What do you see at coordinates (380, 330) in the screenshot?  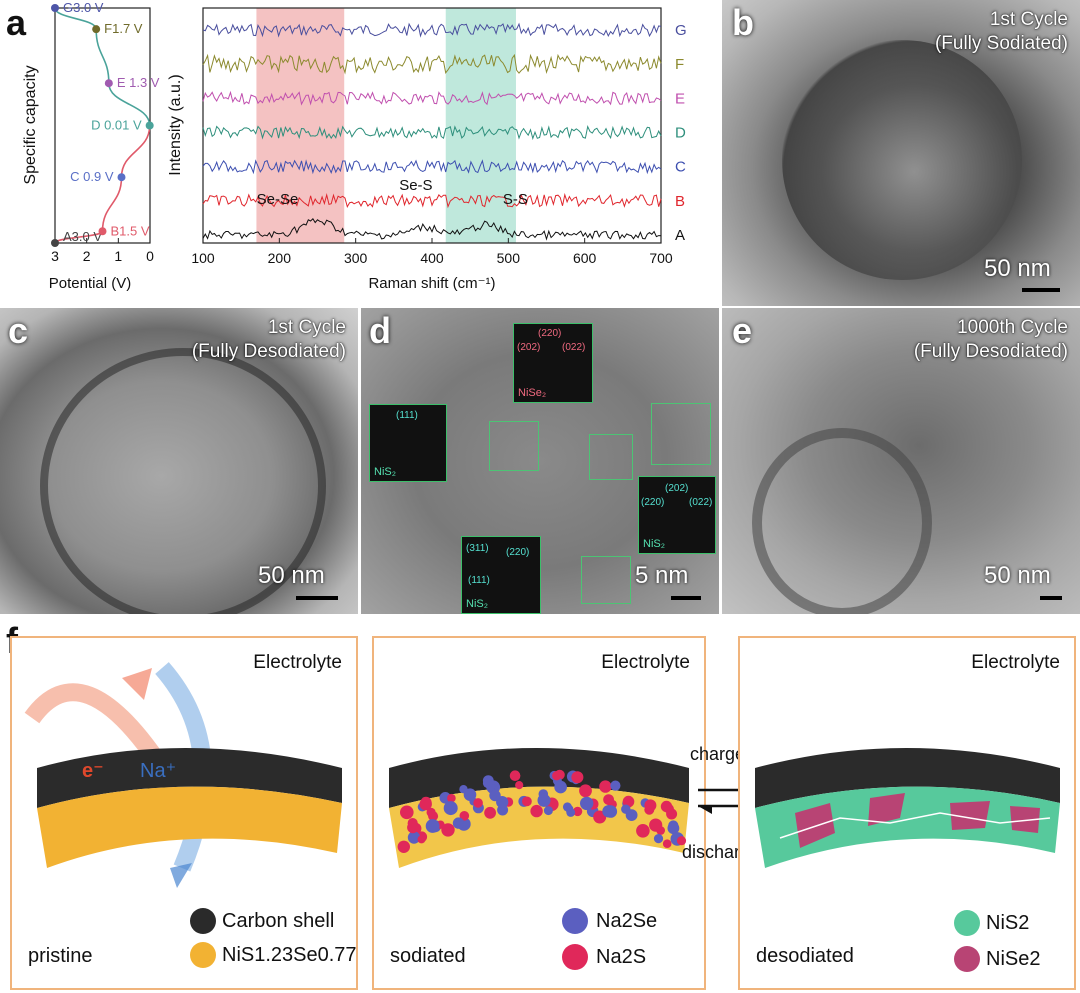 I see `panel-label-d: d` at bounding box center [380, 330].